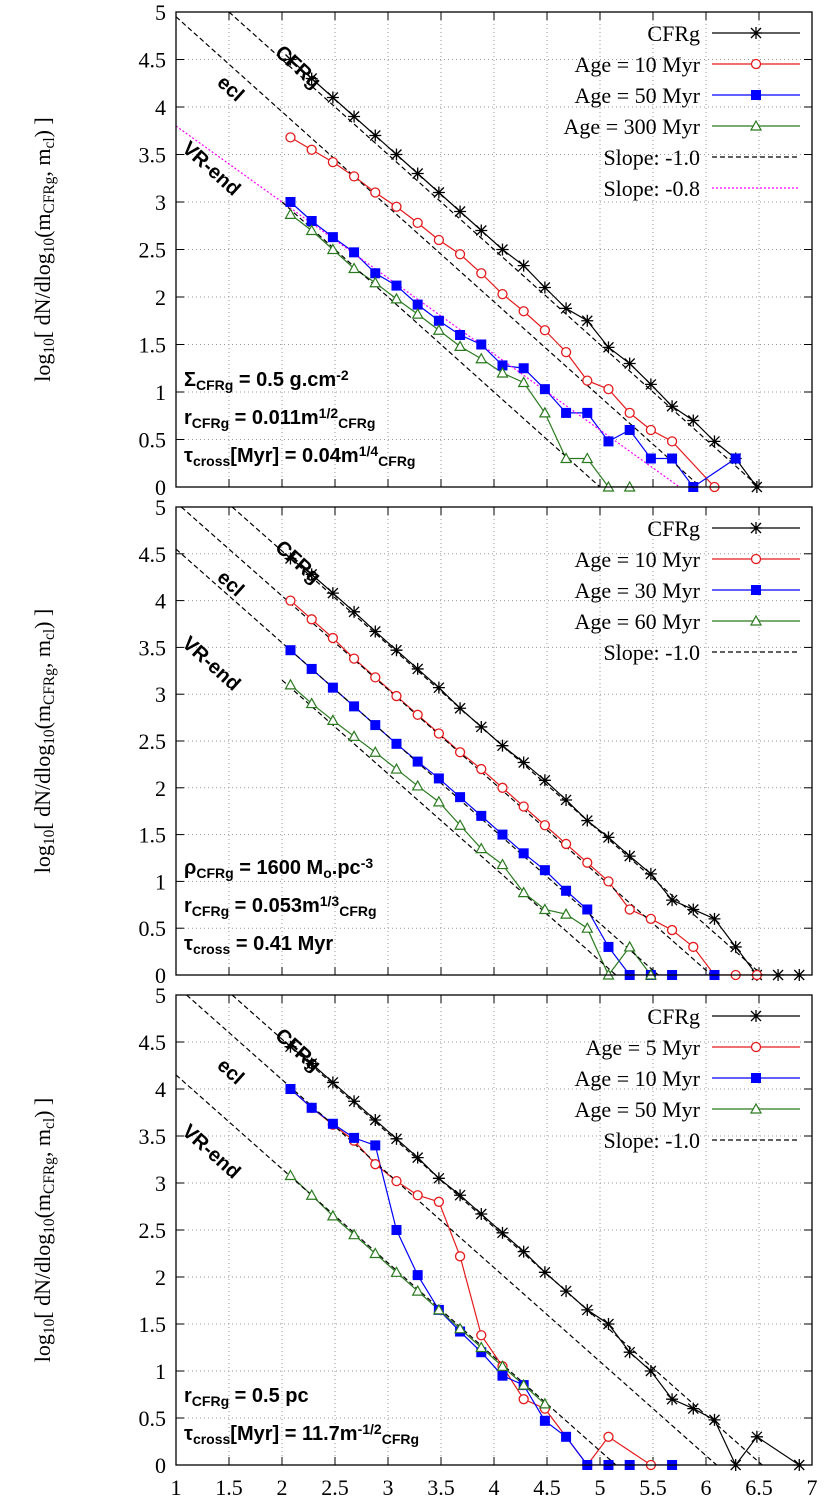 The image size is (830, 1511). What do you see at coordinates (160, 202) in the screenshot?
I see `y-tick-label: 3` at bounding box center [160, 202].